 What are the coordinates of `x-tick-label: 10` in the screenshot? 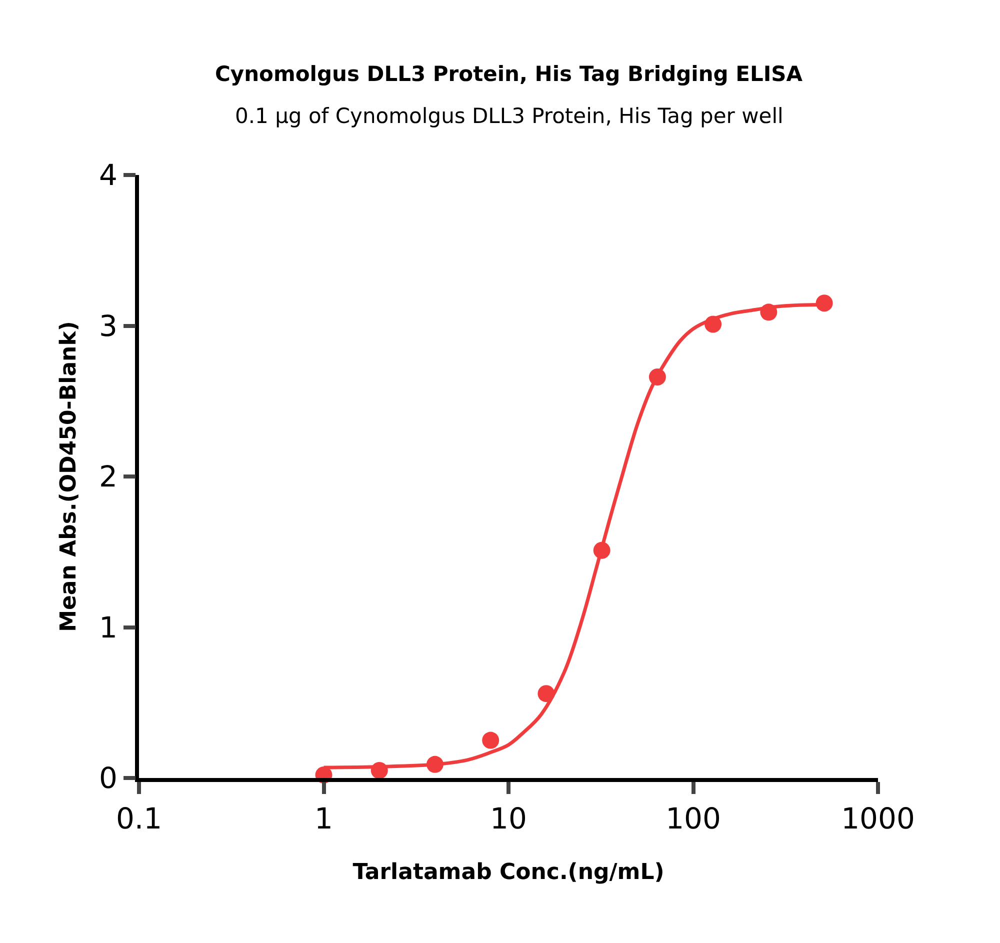 It's located at (508, 819).